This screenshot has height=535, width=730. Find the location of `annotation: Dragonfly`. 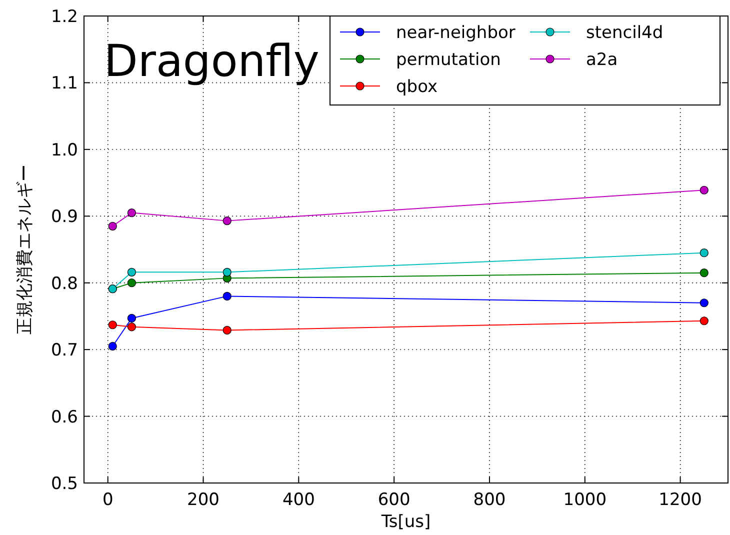

annotation: Dragonfly is located at coordinates (212, 61).